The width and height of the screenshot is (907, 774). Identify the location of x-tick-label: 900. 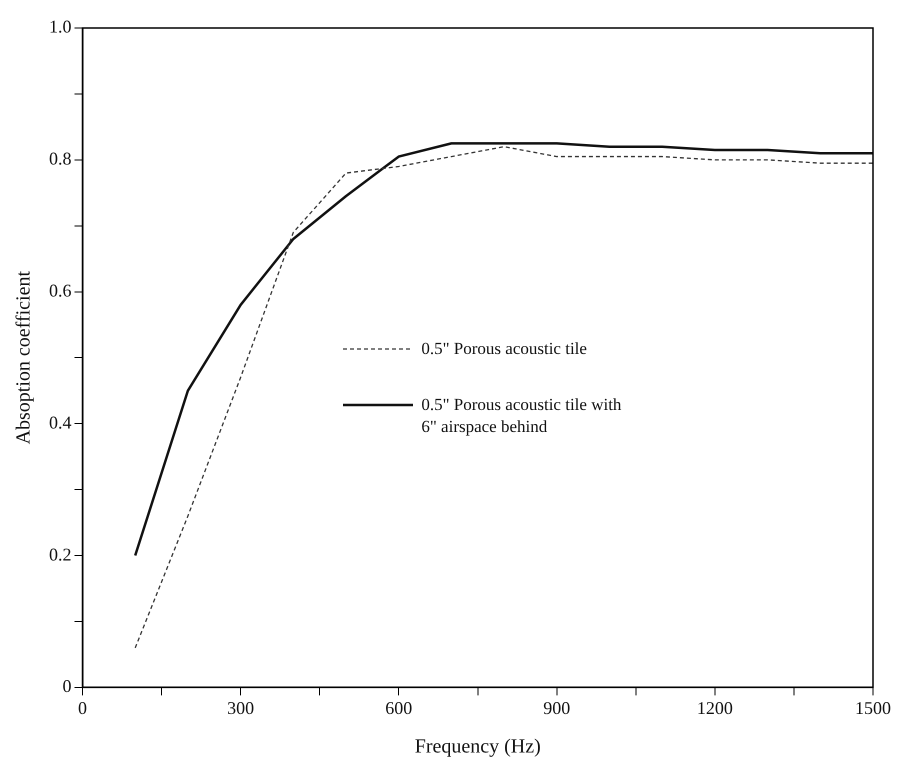
(556, 708).